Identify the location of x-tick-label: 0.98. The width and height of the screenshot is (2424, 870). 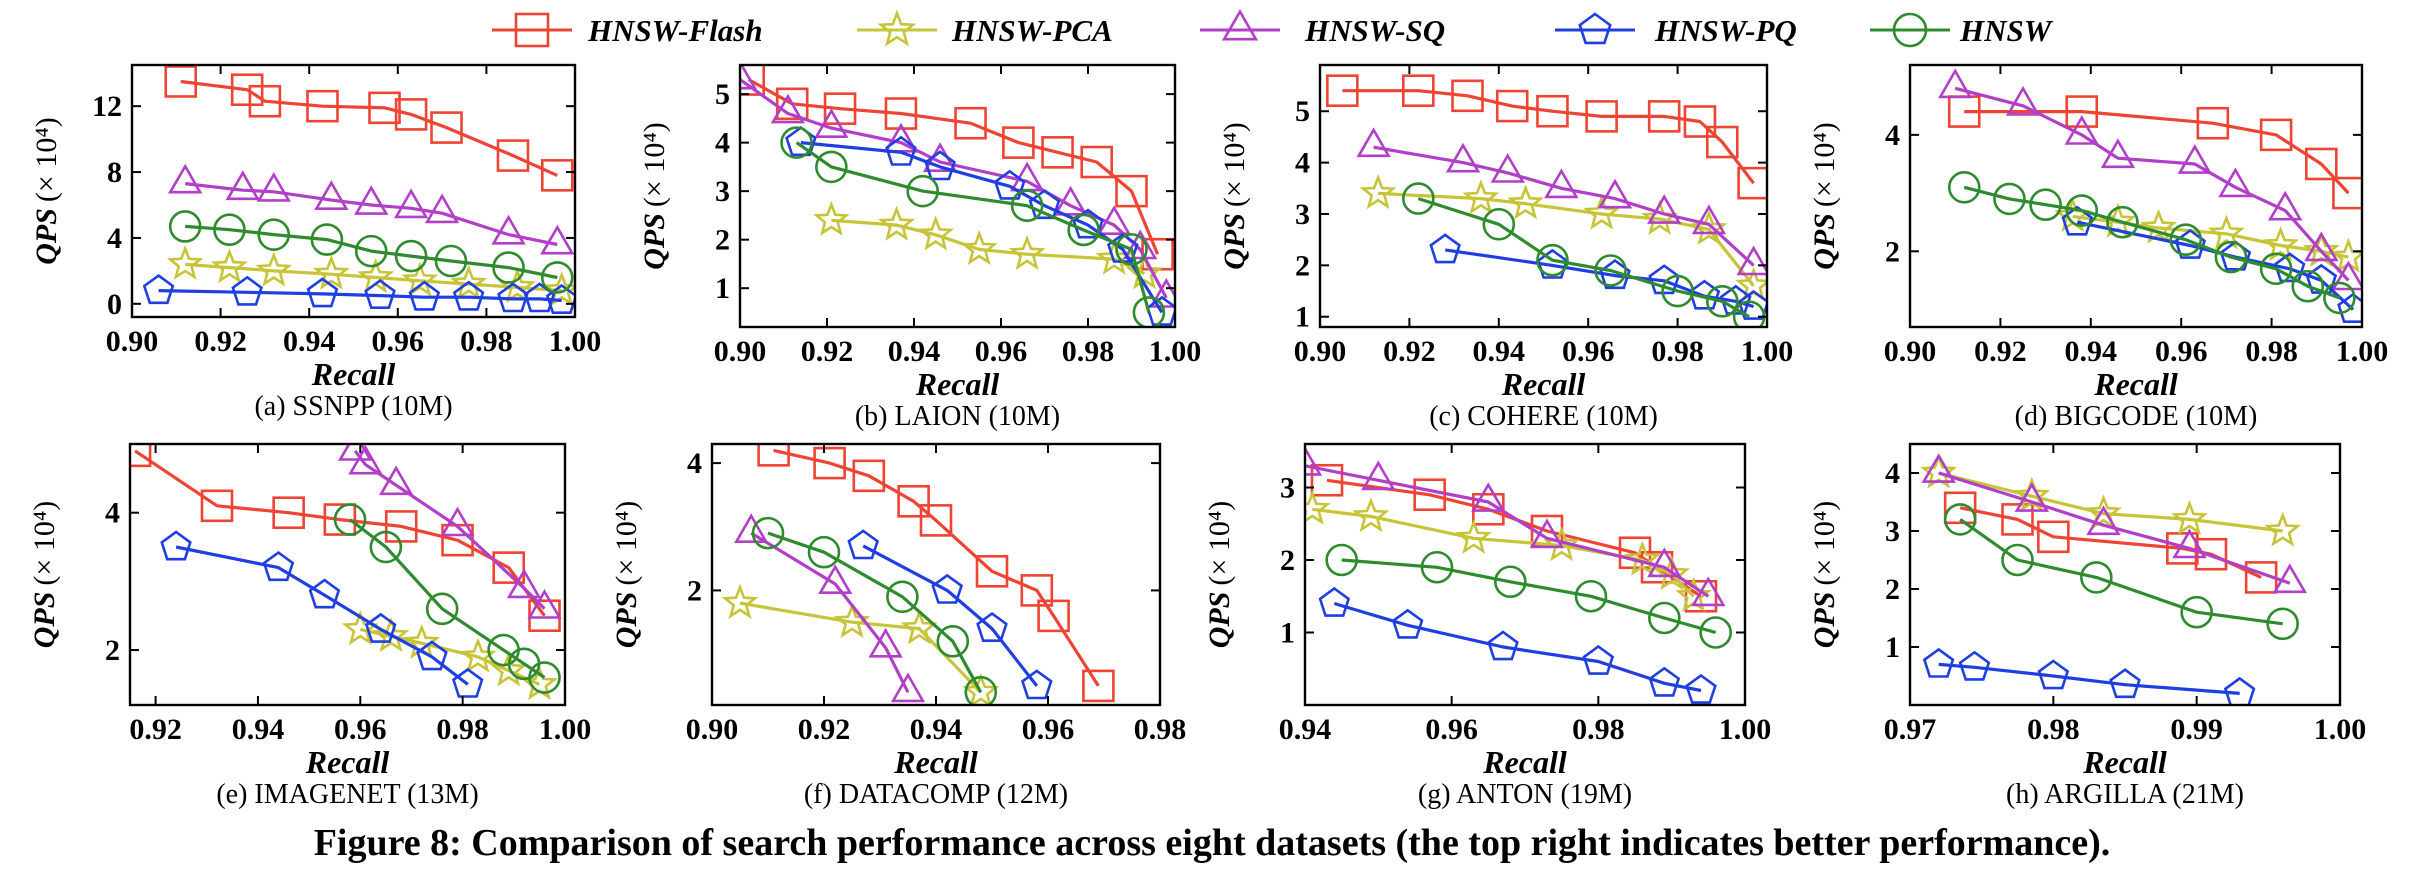
(462, 729).